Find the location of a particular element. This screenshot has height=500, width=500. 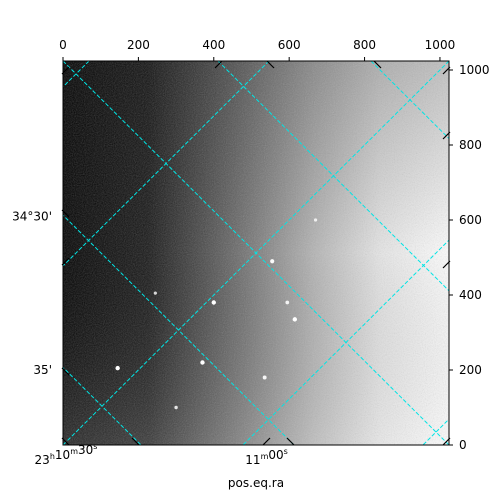

ra-label-number: 30 is located at coordinates (85, 450).